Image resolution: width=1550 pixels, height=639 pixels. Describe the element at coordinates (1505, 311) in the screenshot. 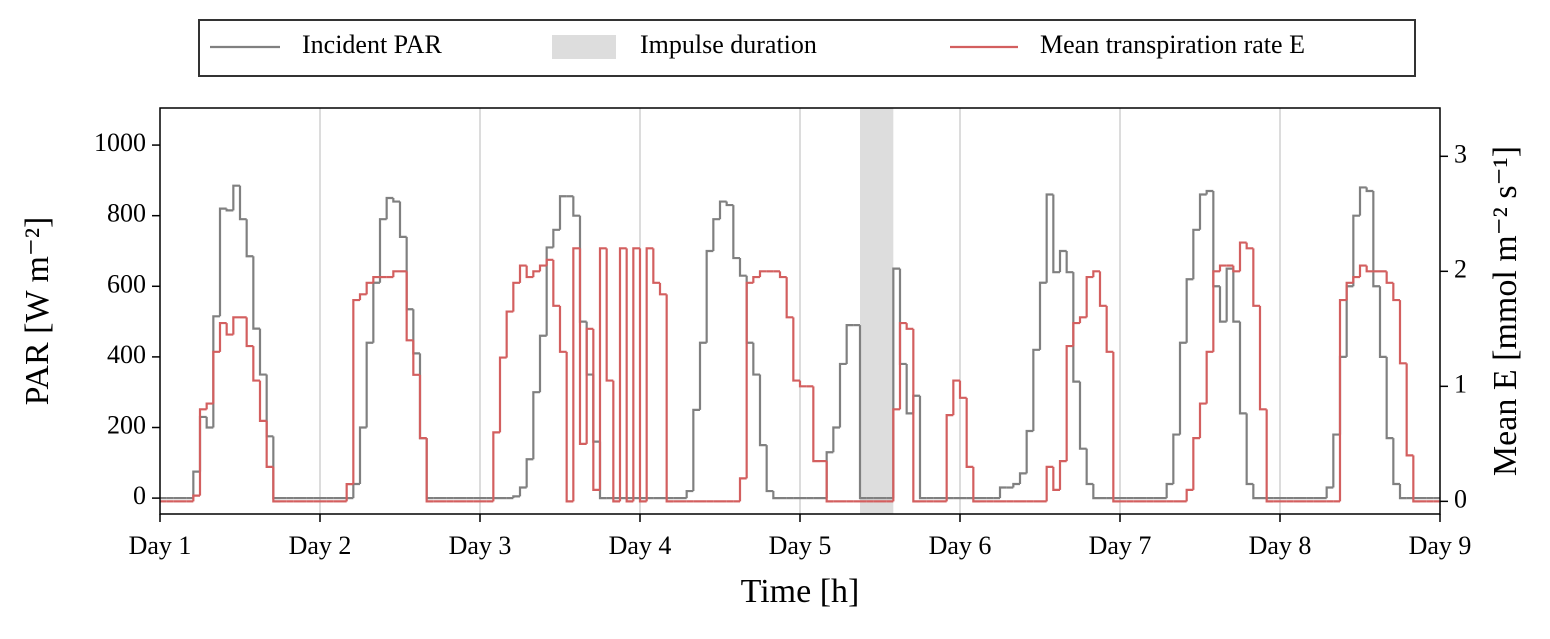

I see `y2-axis-label: Mean E [mmol m⁻² s⁻¹]` at that location.